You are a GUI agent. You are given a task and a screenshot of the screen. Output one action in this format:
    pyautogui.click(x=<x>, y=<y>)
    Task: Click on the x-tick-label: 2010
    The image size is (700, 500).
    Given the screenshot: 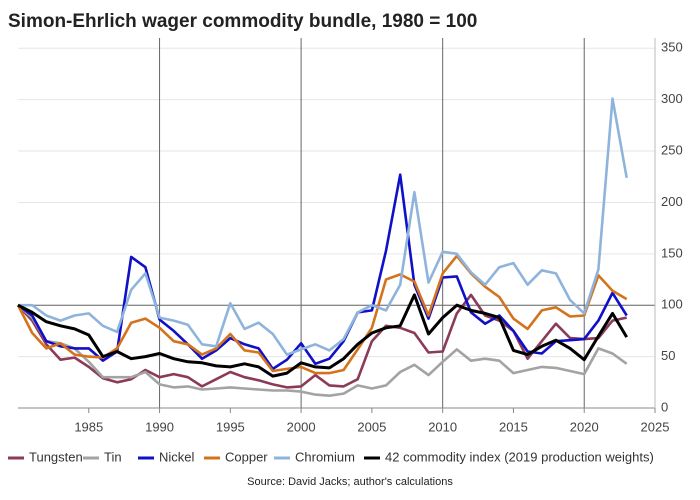 What is the action you would take?
    pyautogui.click(x=442, y=426)
    